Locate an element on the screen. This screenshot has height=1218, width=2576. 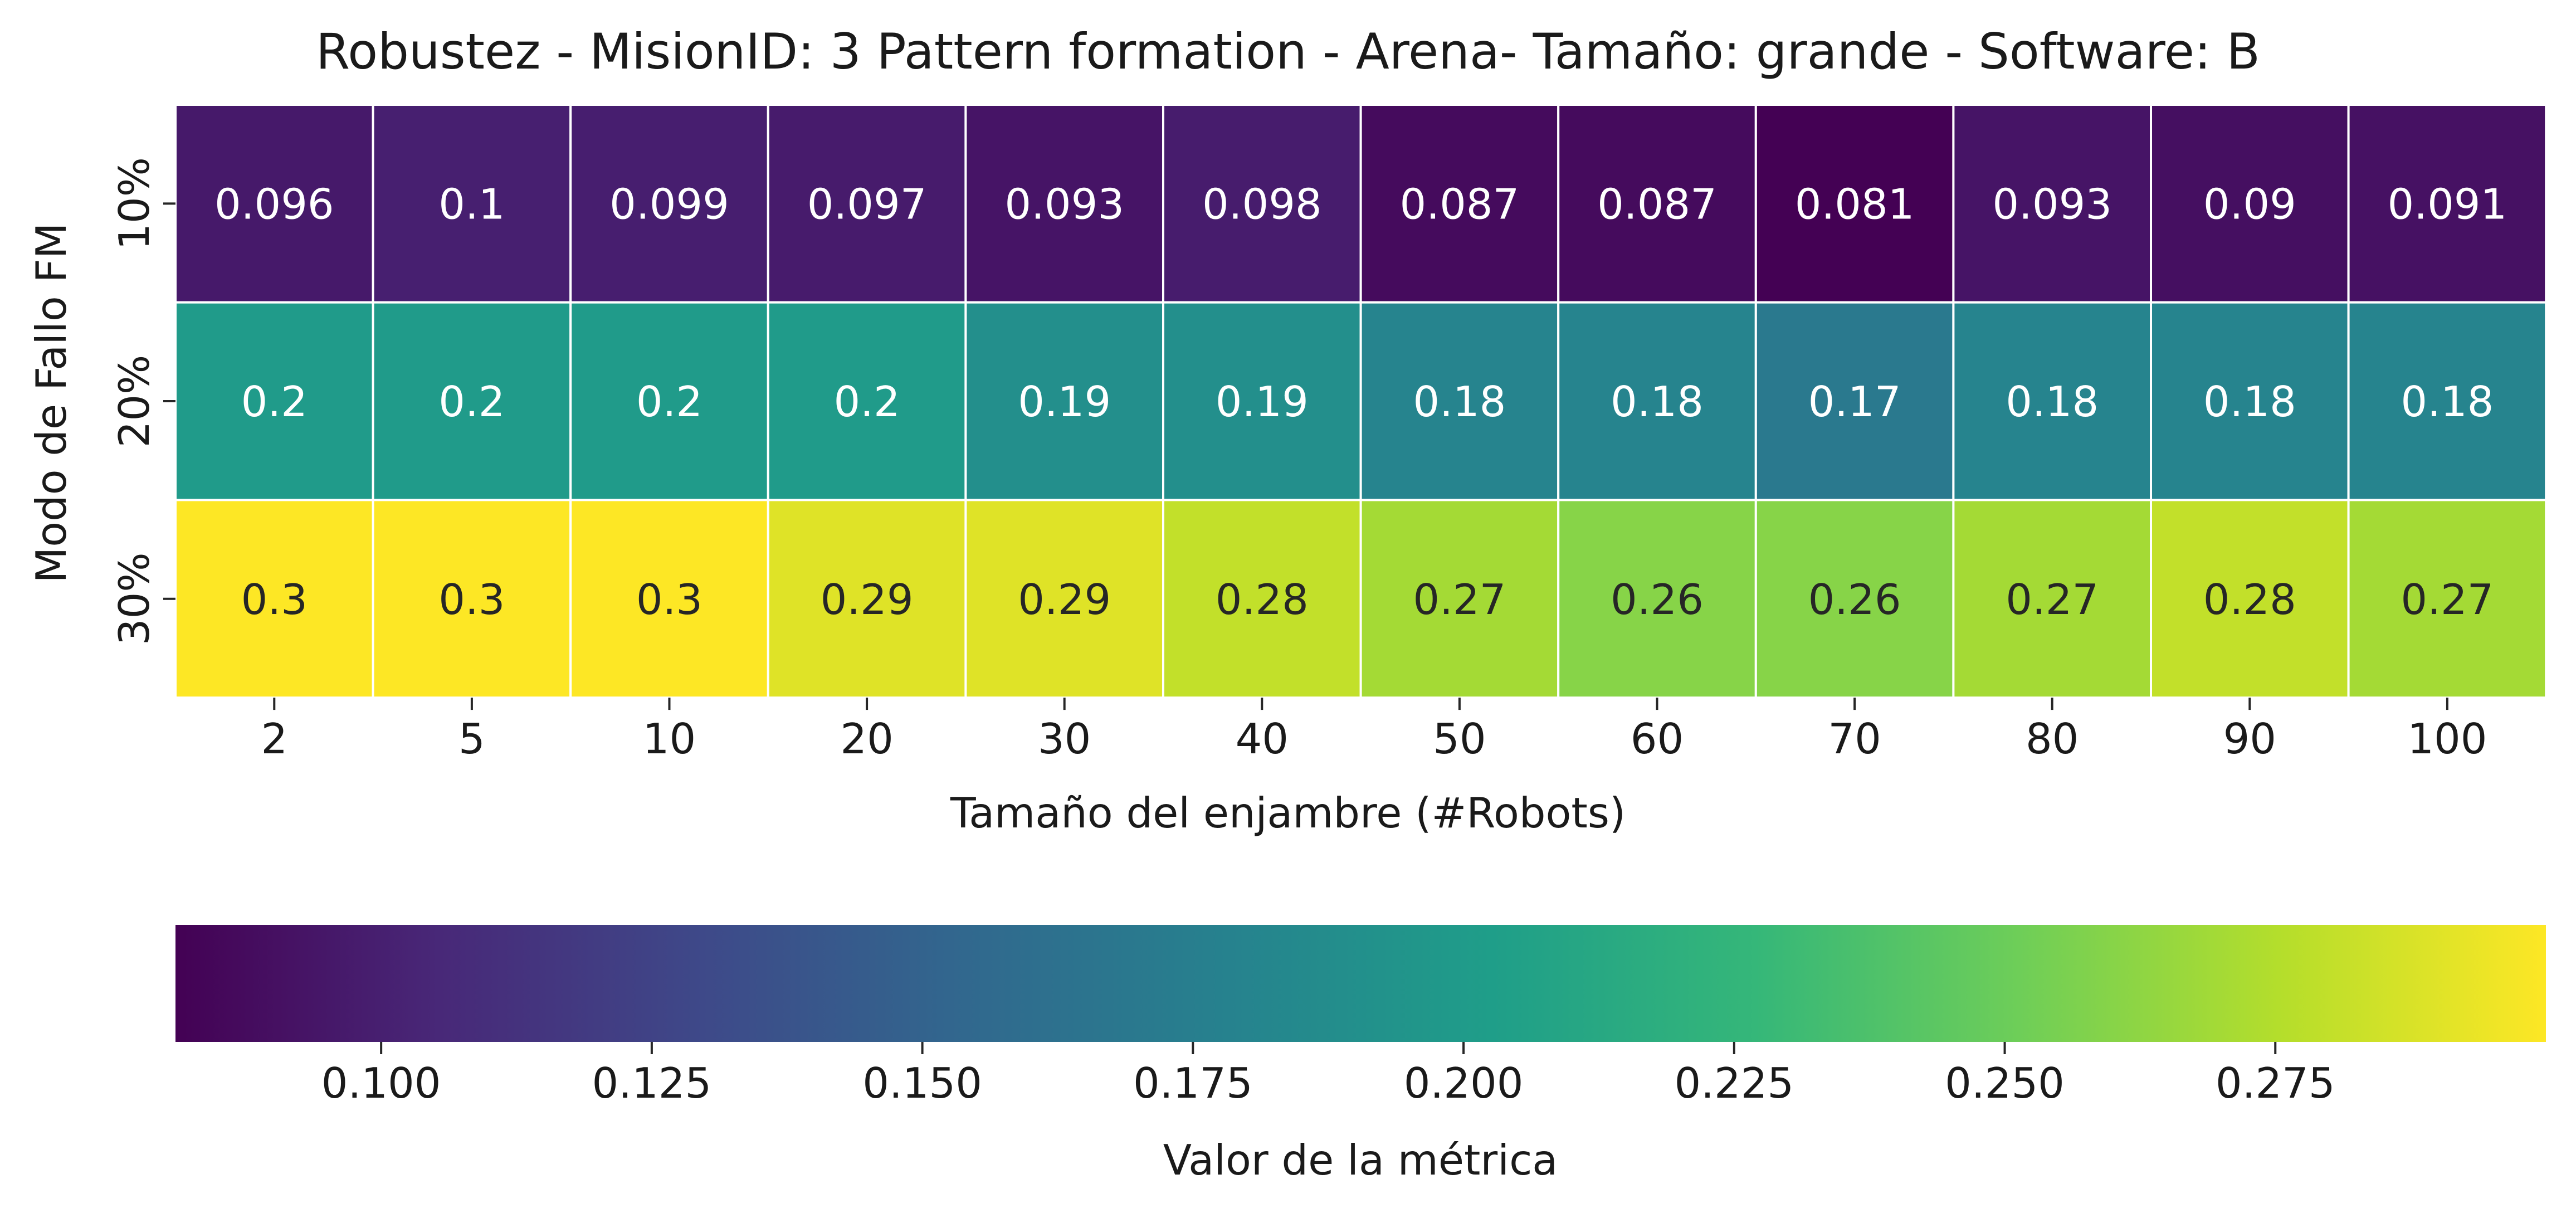
cell-value-label: 0.1 is located at coordinates (471, 203).